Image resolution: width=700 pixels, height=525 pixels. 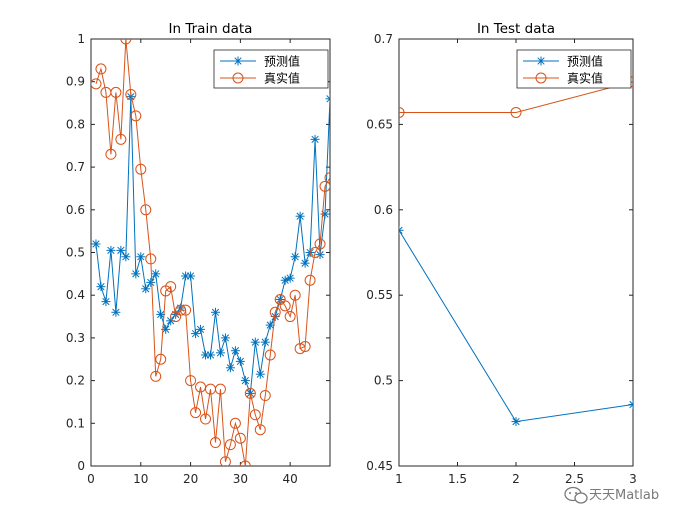 I want to click on train-legend-box, so click(x=271, y=69).